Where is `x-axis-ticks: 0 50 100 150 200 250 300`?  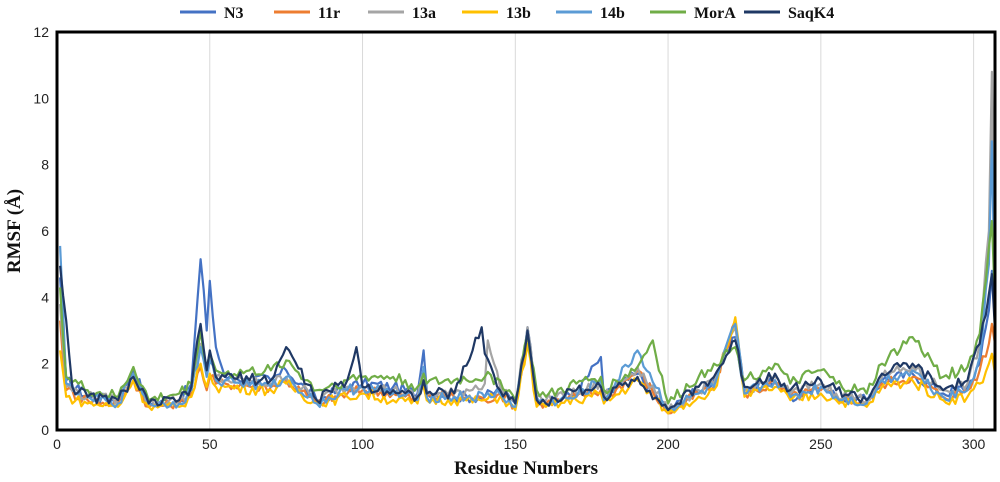 x-axis-ticks: 0 50 100 150 200 250 300 is located at coordinates (519, 444).